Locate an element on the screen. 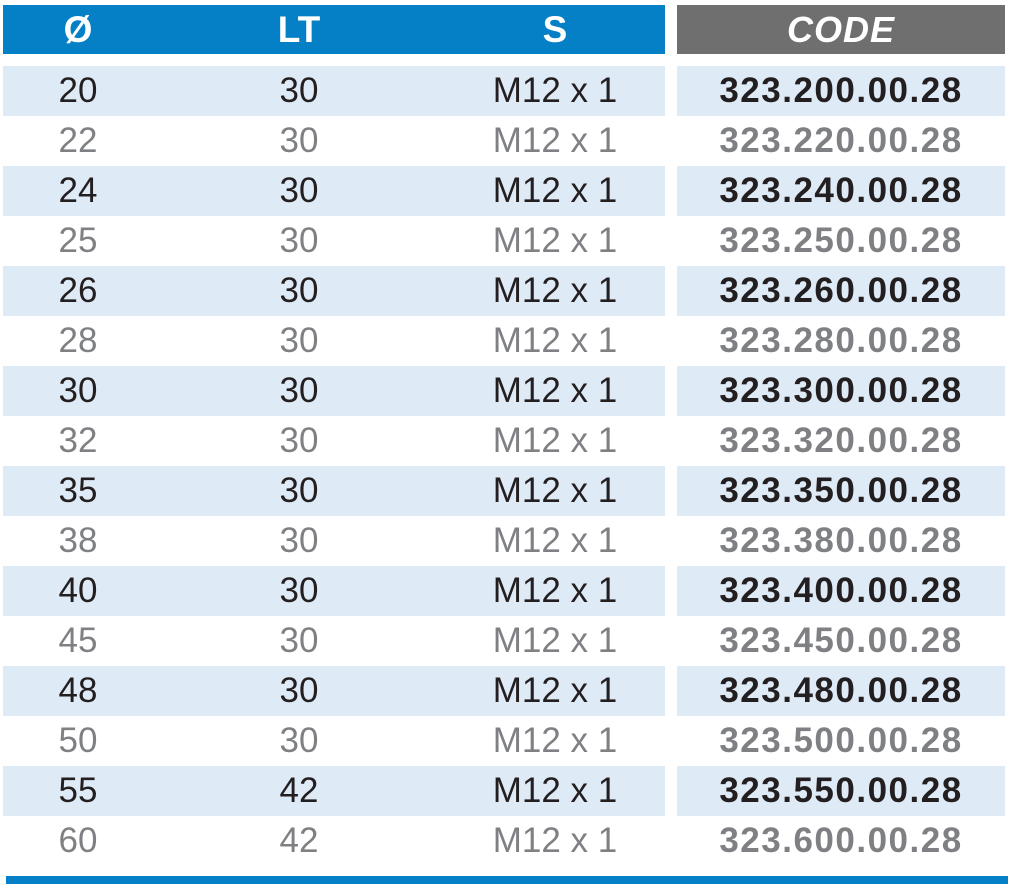 This screenshot has width=1010, height=891. table-row: 55 42 M12 x 1 323.550.00.28 is located at coordinates (504, 791).